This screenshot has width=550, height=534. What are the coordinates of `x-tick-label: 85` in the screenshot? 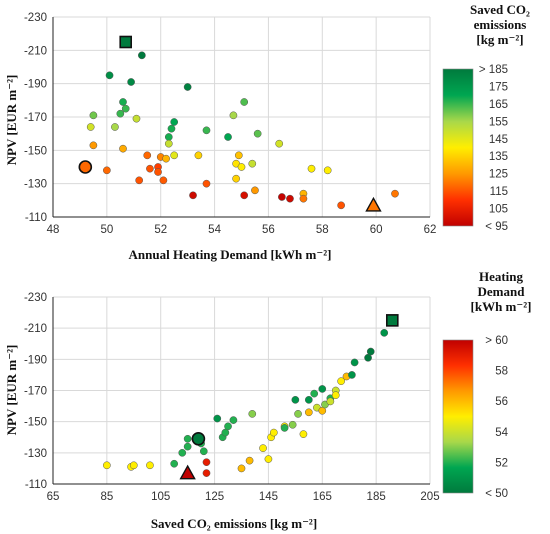 It's located at (106, 497).